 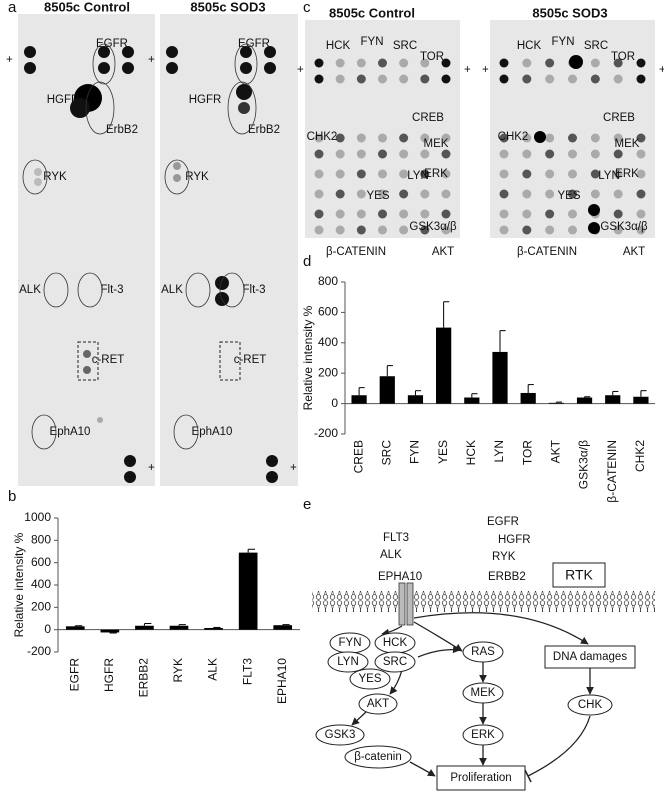 What do you see at coordinates (556, 451) in the screenshot?
I see `x-tick-label: AKT` at bounding box center [556, 451].